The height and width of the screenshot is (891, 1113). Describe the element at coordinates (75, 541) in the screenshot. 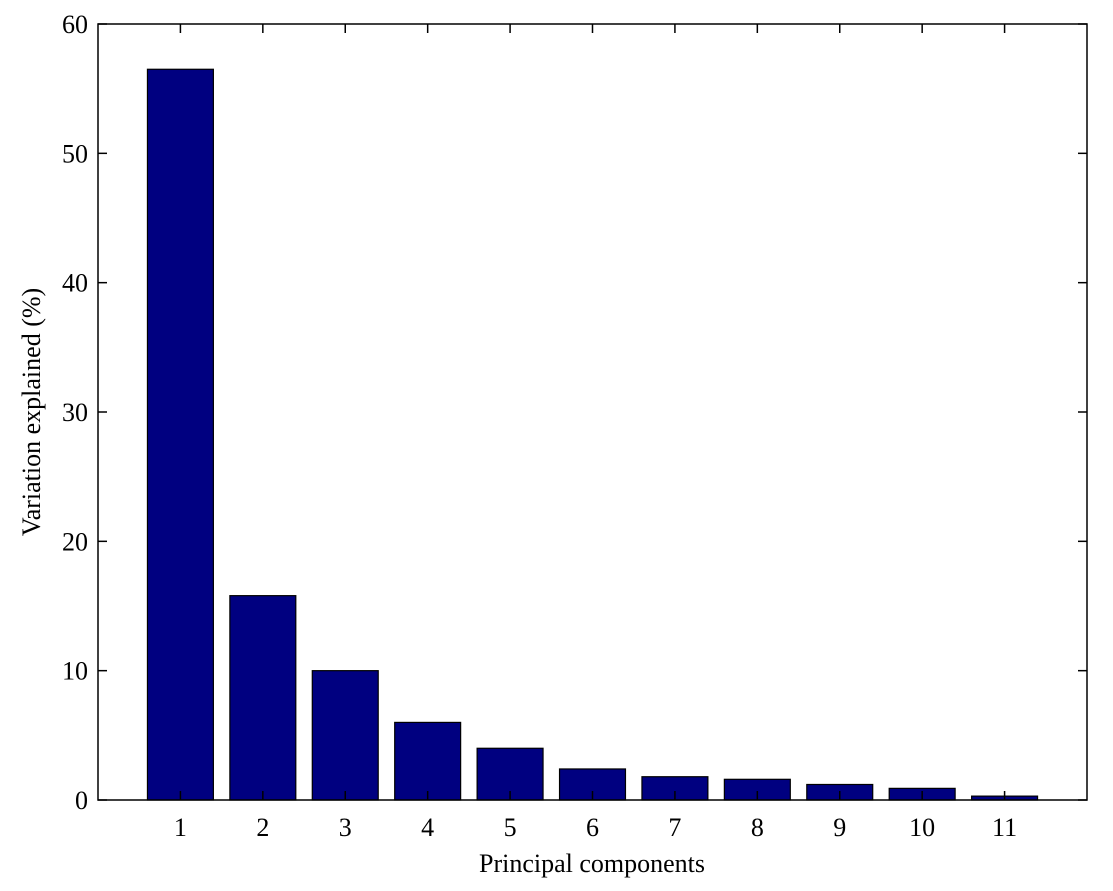

I see `y-tick-label: 20` at that location.